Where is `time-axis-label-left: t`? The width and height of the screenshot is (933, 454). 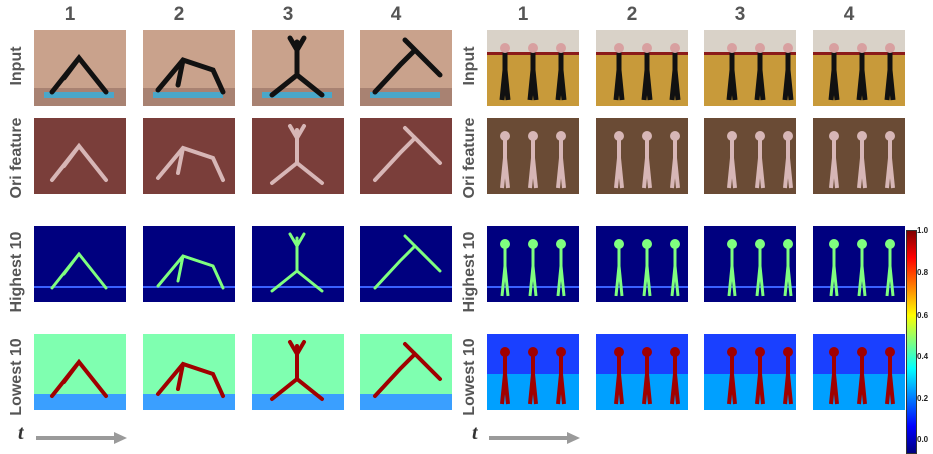 time-axis-label-left: t is located at coordinates (21, 433).